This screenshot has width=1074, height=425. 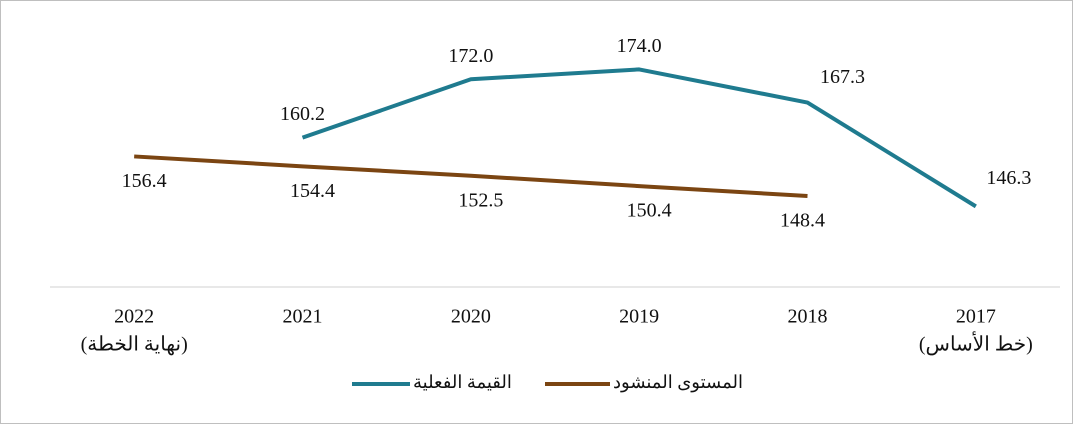 What do you see at coordinates (134, 317) in the screenshot?
I see `x-tick-label: 2022` at bounding box center [134, 317].